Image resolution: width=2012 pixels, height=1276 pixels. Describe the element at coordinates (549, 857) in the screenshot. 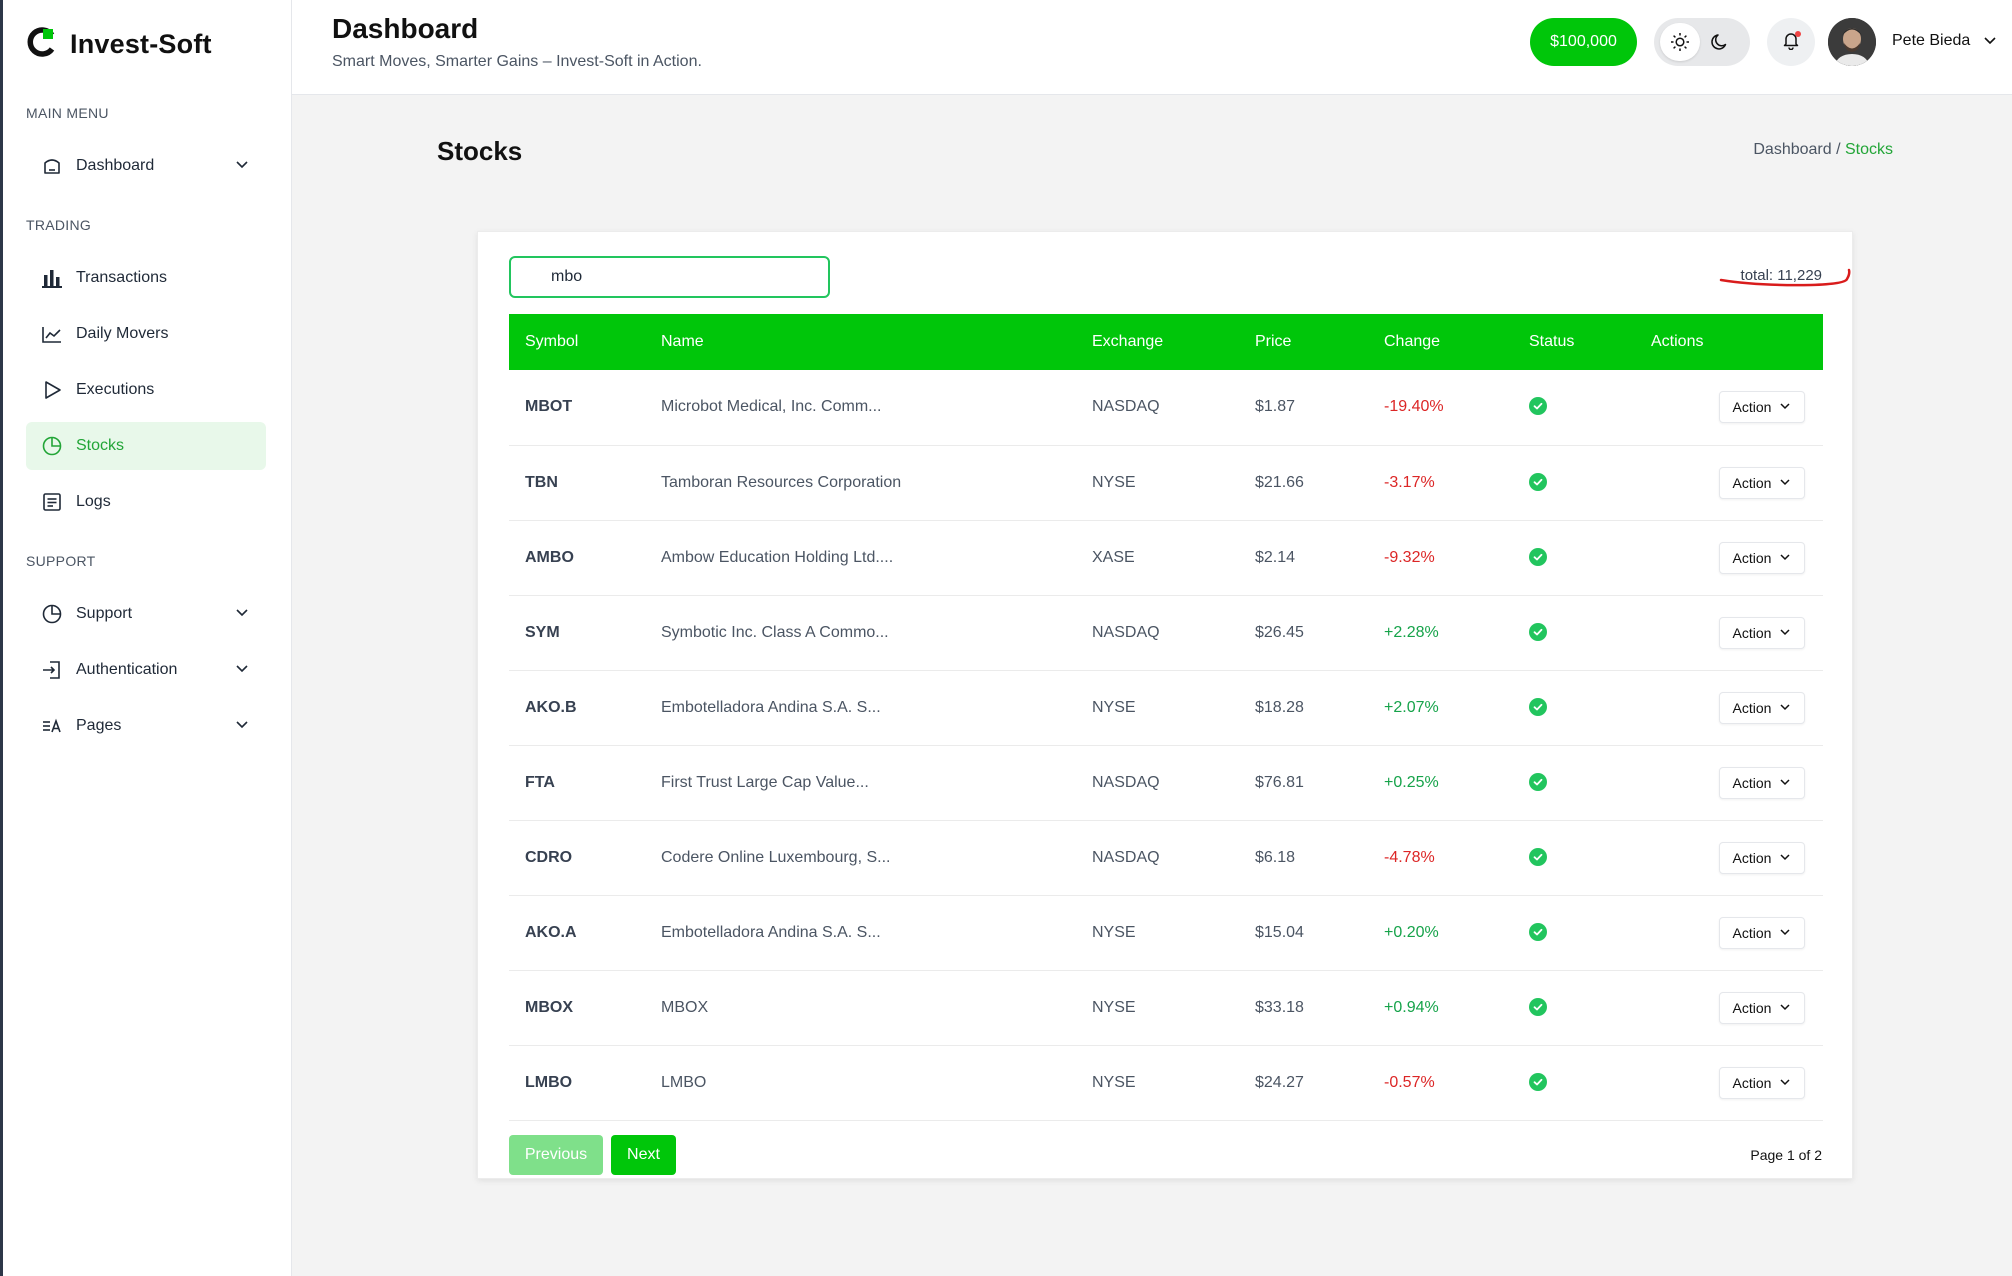

I see `cell-symbol: CDRO` at that location.